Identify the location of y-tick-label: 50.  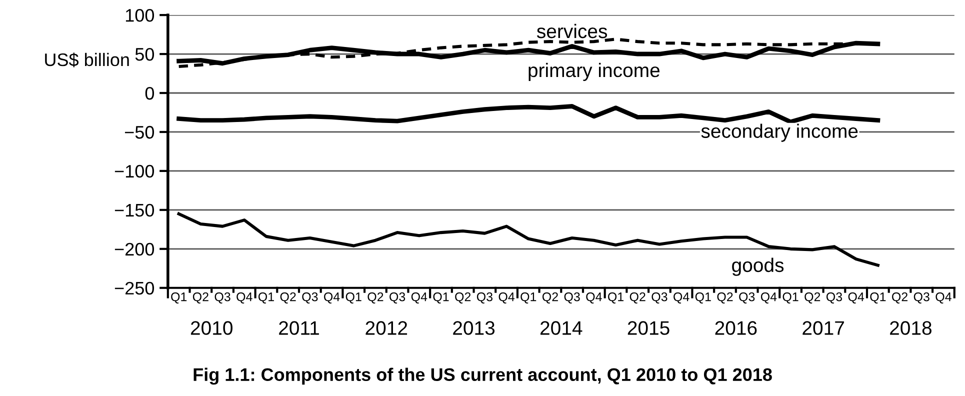
(144, 54).